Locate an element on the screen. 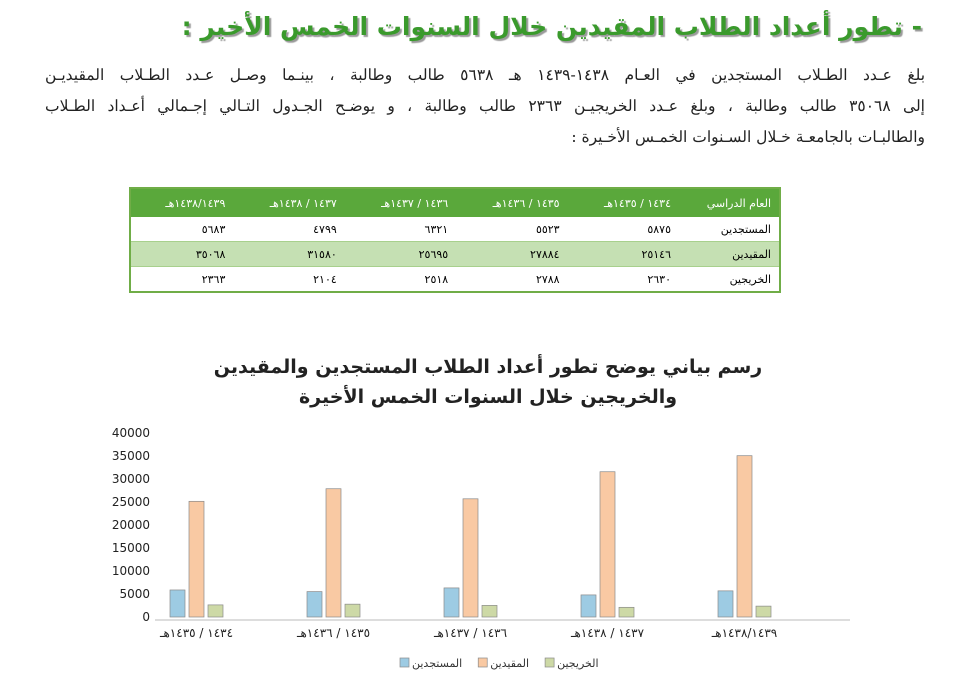 The height and width of the screenshot is (692, 970). header-cell: ١٤٣٦ / ١٤٣٧هـ is located at coordinates (400, 202).